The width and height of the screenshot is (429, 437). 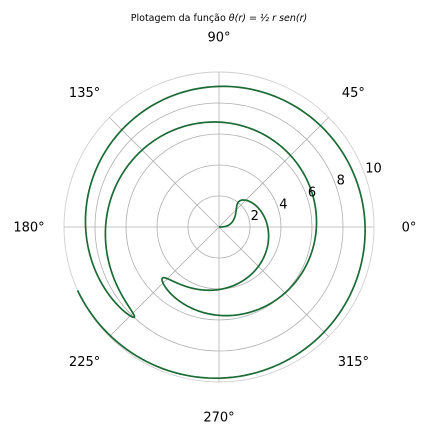 What do you see at coordinates (409, 228) in the screenshot?
I see `angle-tick-label-0: 0°` at bounding box center [409, 228].